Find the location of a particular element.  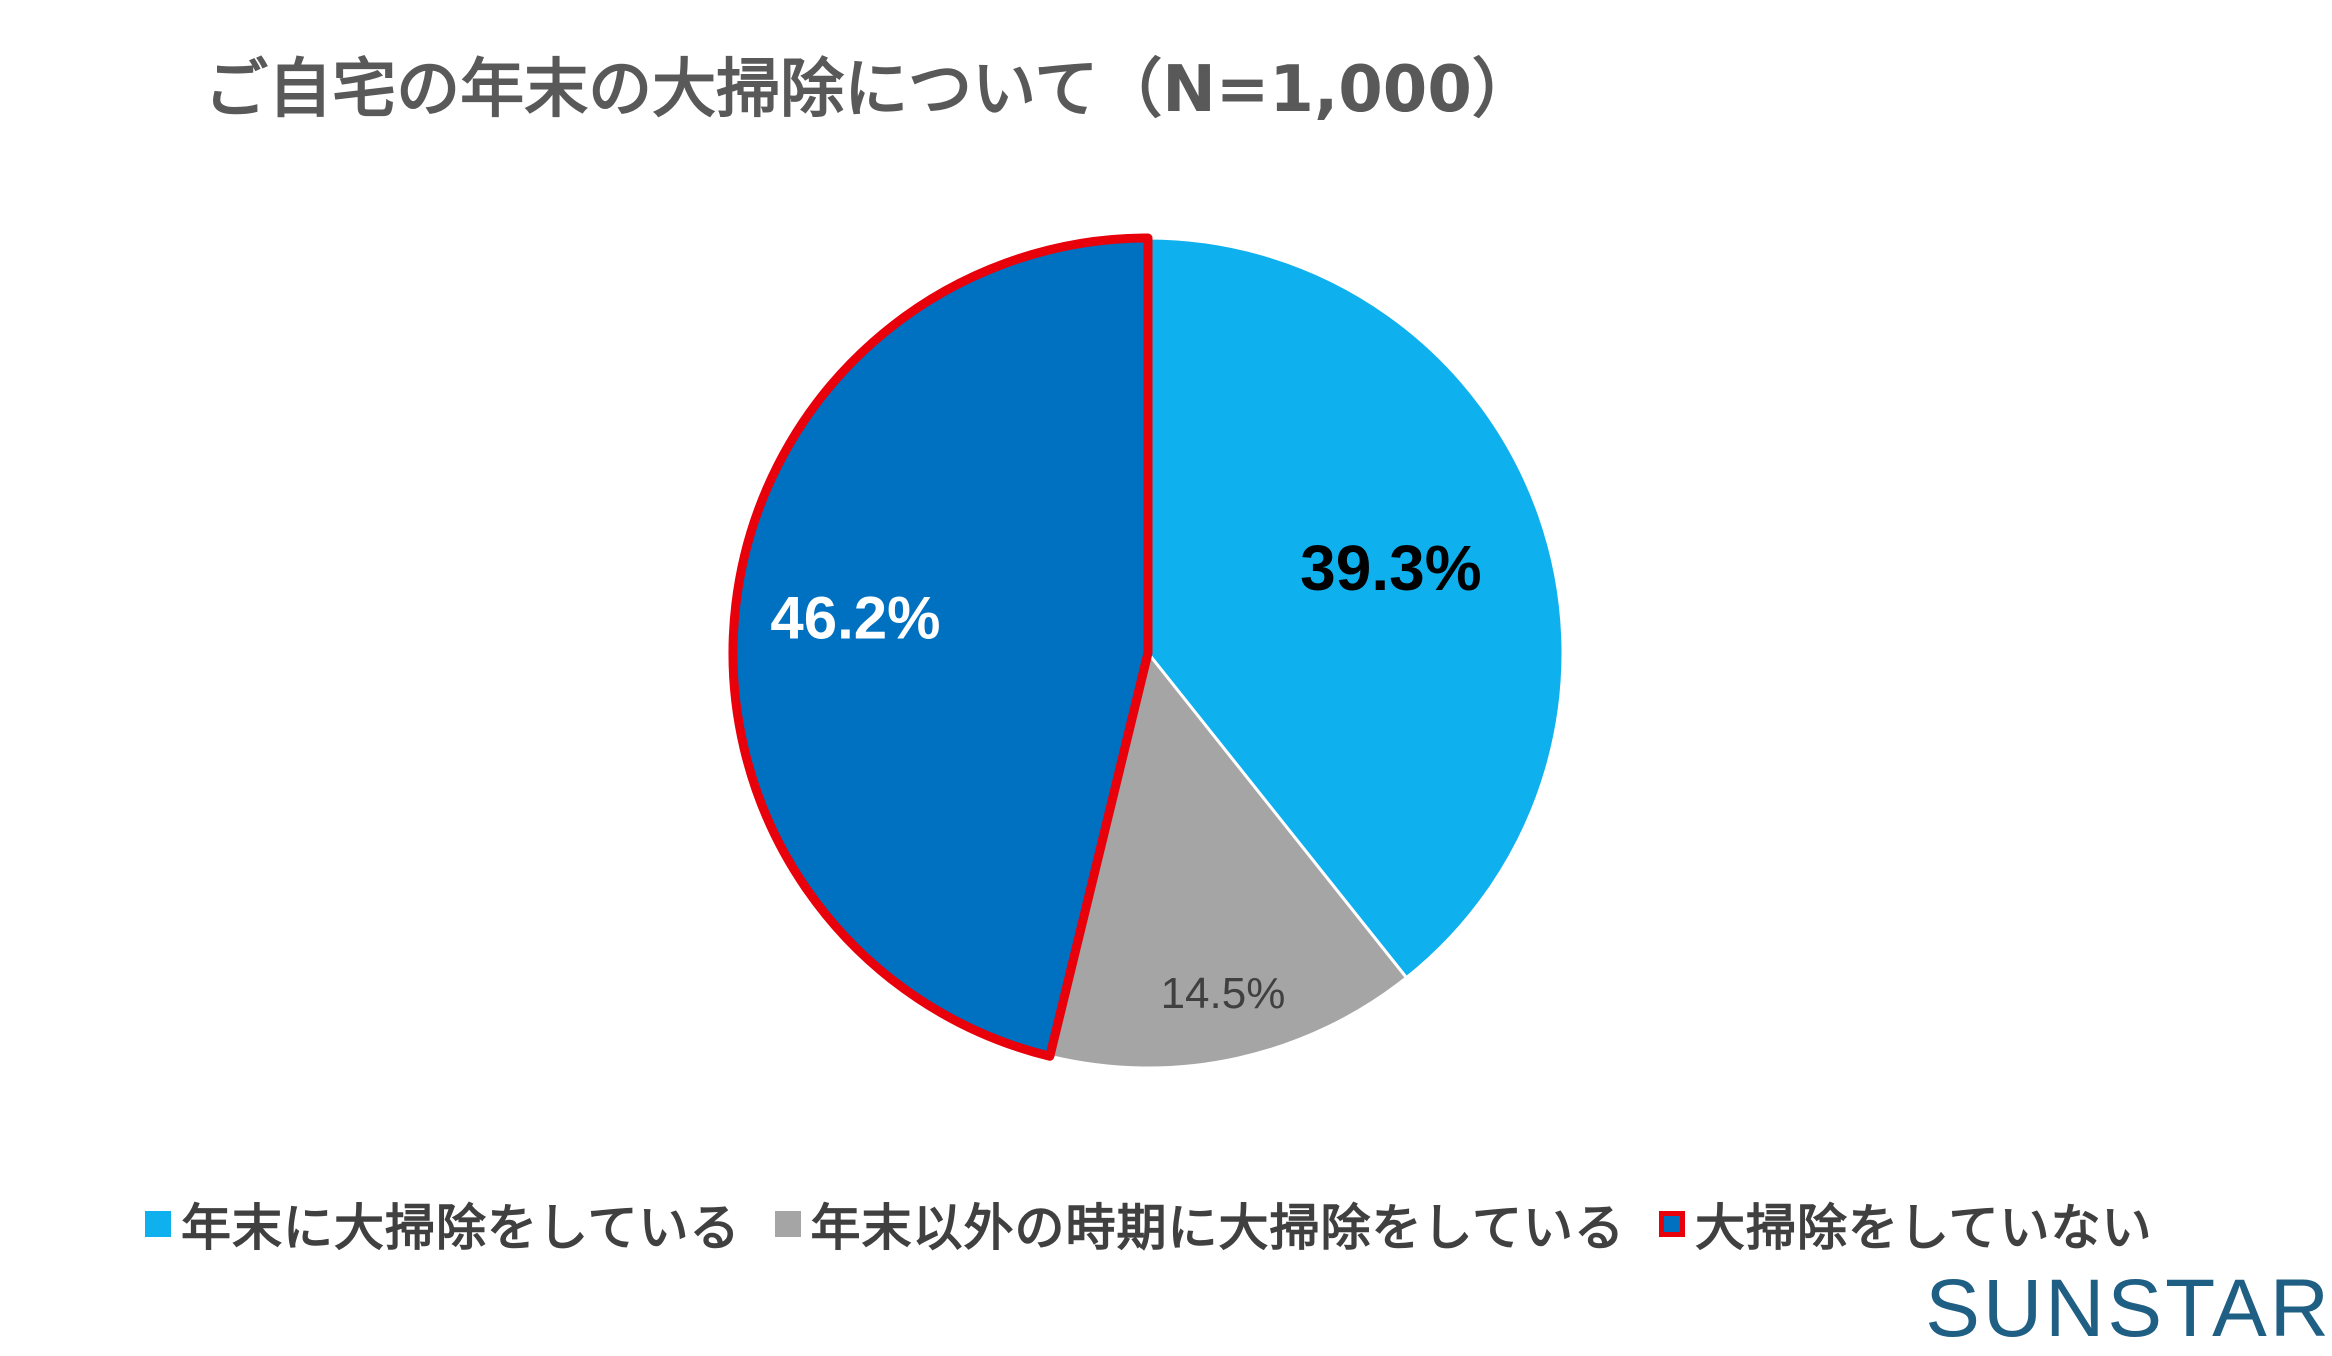

sunstar-logo: SUNSTAR is located at coordinates (2128, 1308).